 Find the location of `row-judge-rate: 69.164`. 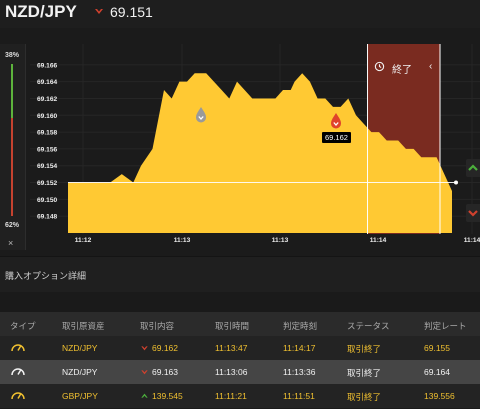

row-judge-rate: 69.164 is located at coordinates (437, 372).